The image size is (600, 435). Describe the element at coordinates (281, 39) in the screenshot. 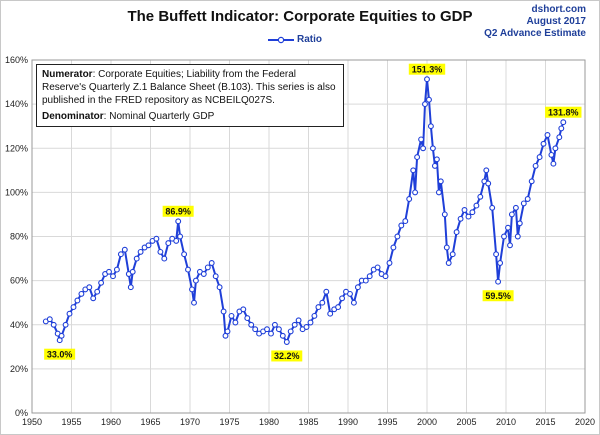

I see `legend-line-marker-icon` at that location.